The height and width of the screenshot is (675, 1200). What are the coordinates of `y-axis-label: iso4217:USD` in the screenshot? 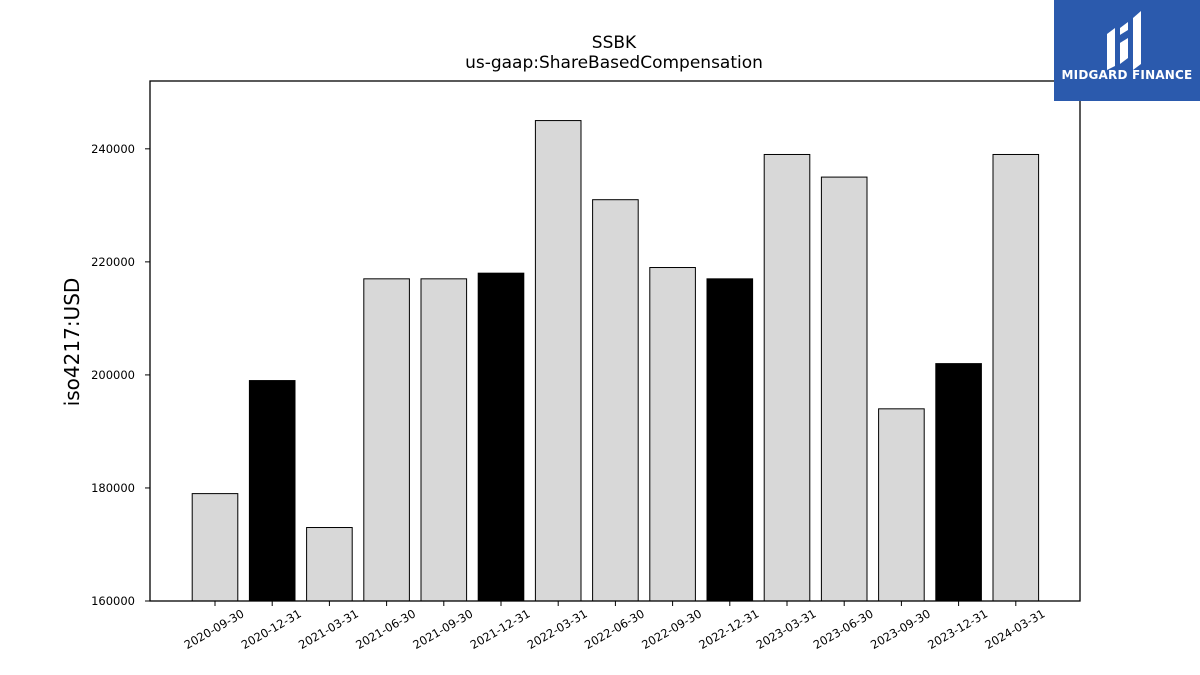 It's located at (72, 342).